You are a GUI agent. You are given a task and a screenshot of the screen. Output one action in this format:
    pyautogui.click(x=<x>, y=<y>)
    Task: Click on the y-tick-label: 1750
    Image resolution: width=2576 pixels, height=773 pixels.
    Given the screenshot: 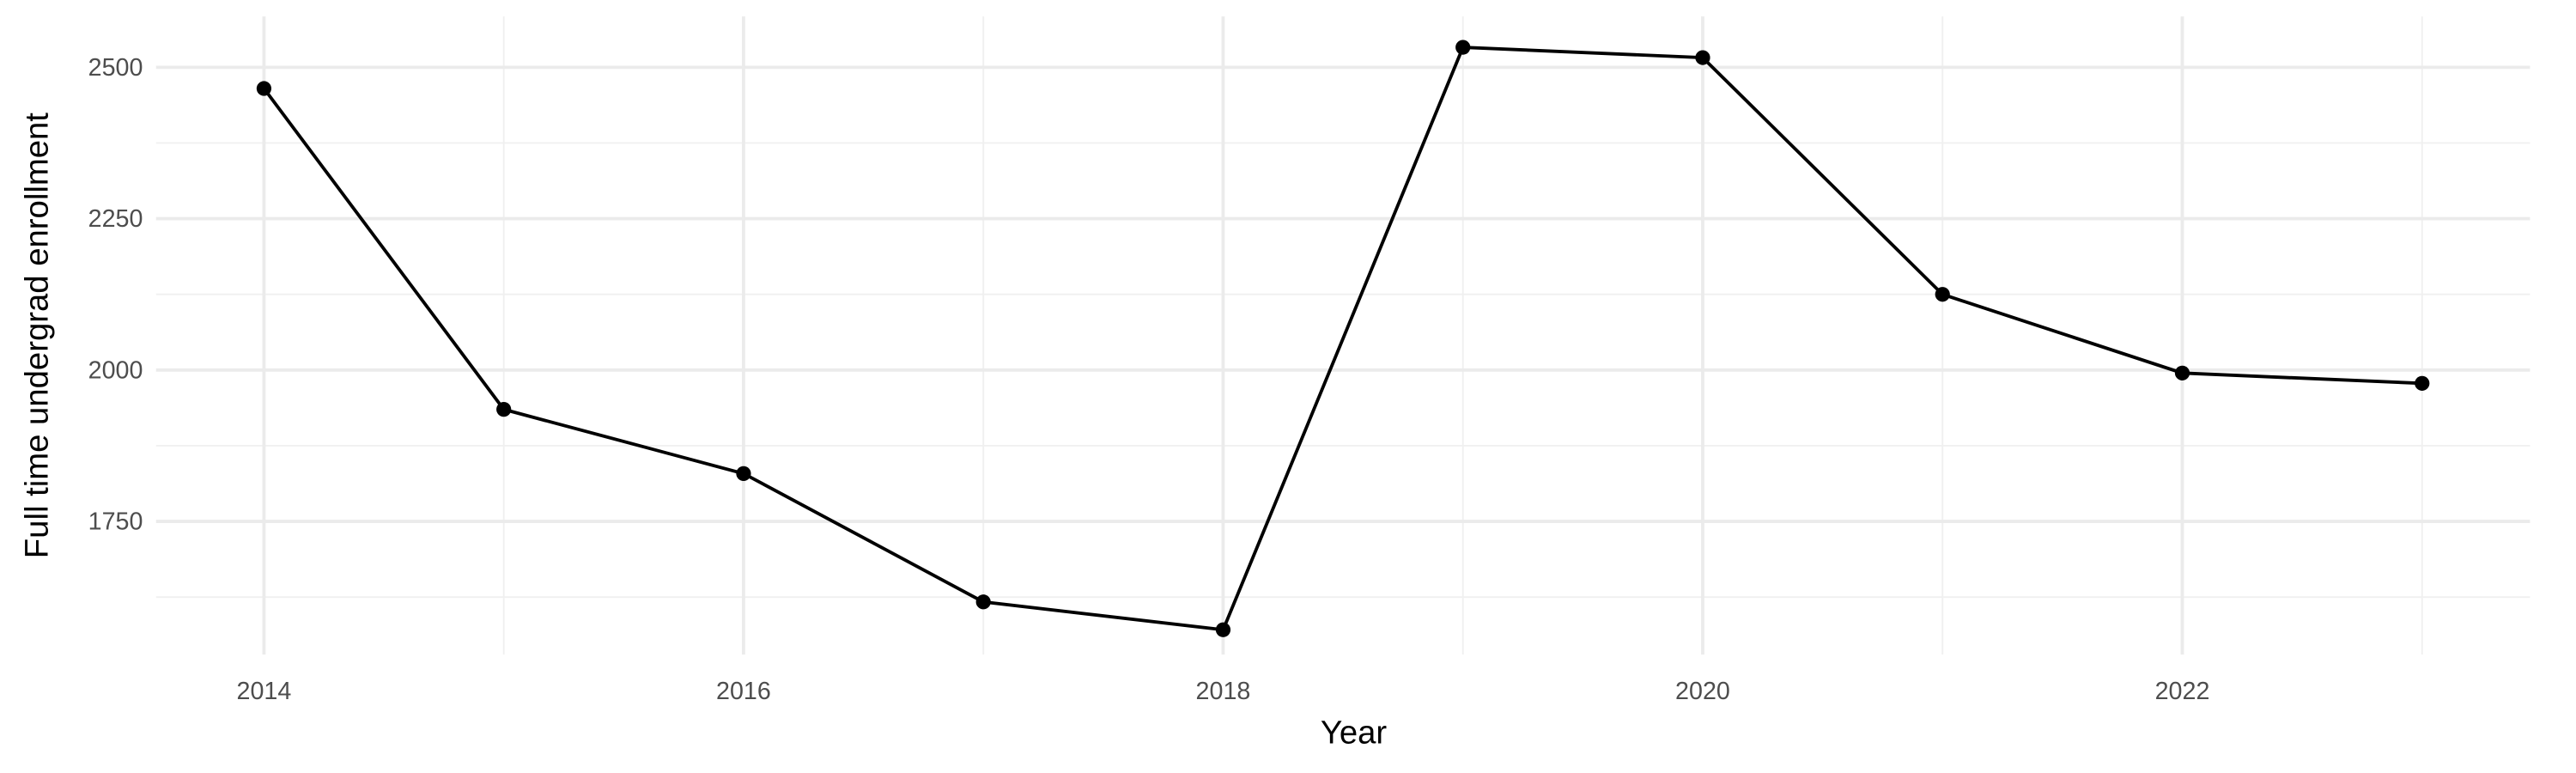 What is the action you would take?
    pyautogui.click(x=116, y=522)
    